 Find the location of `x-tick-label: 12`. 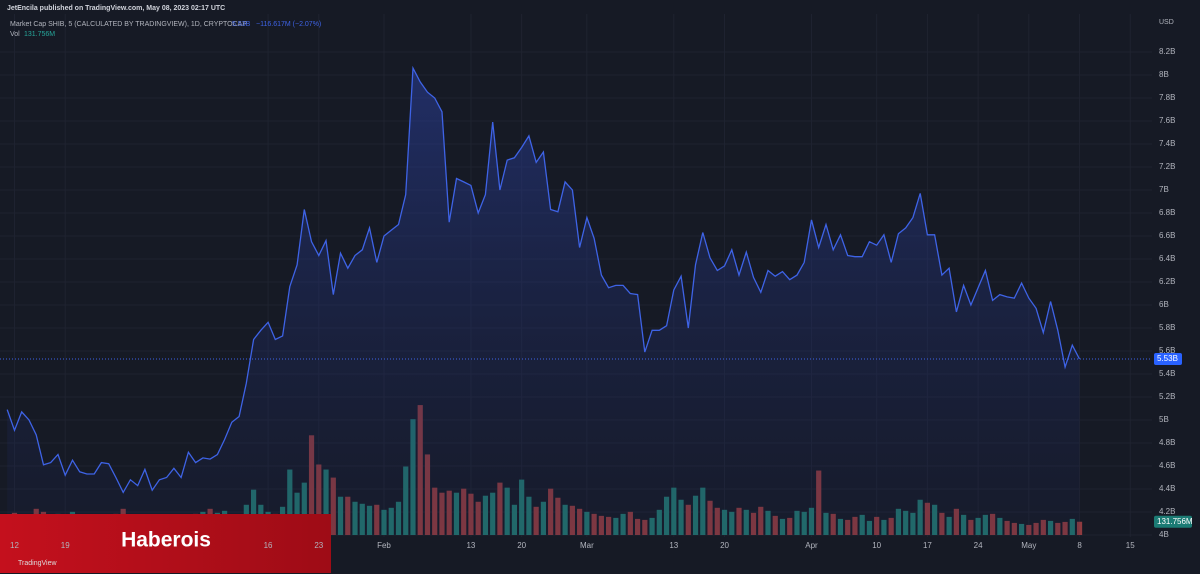

x-tick-label: 12 is located at coordinates (14, 545).